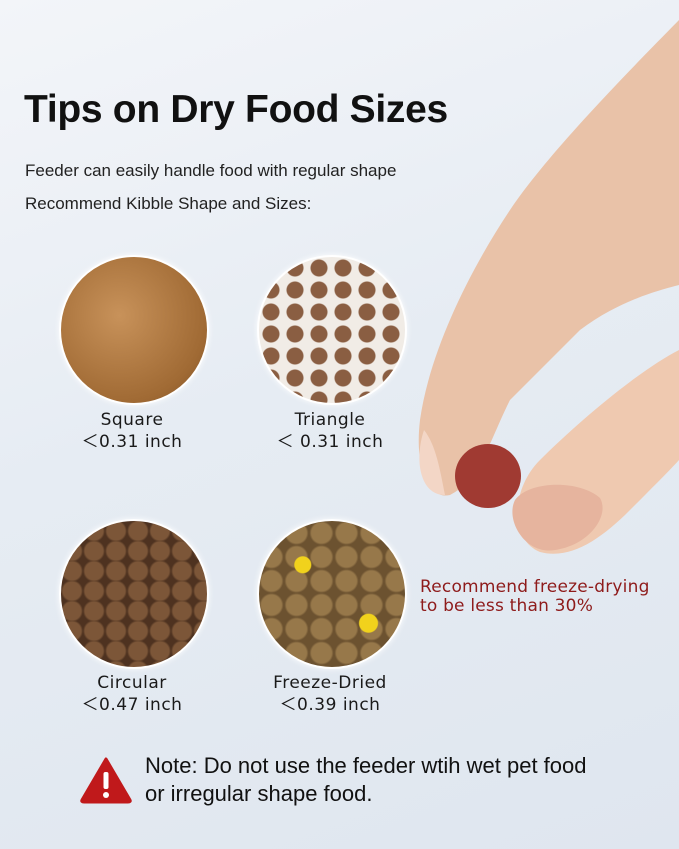 This screenshot has width=679, height=849. I want to click on page-title: Tips on Dry Food Sizes, so click(236, 109).